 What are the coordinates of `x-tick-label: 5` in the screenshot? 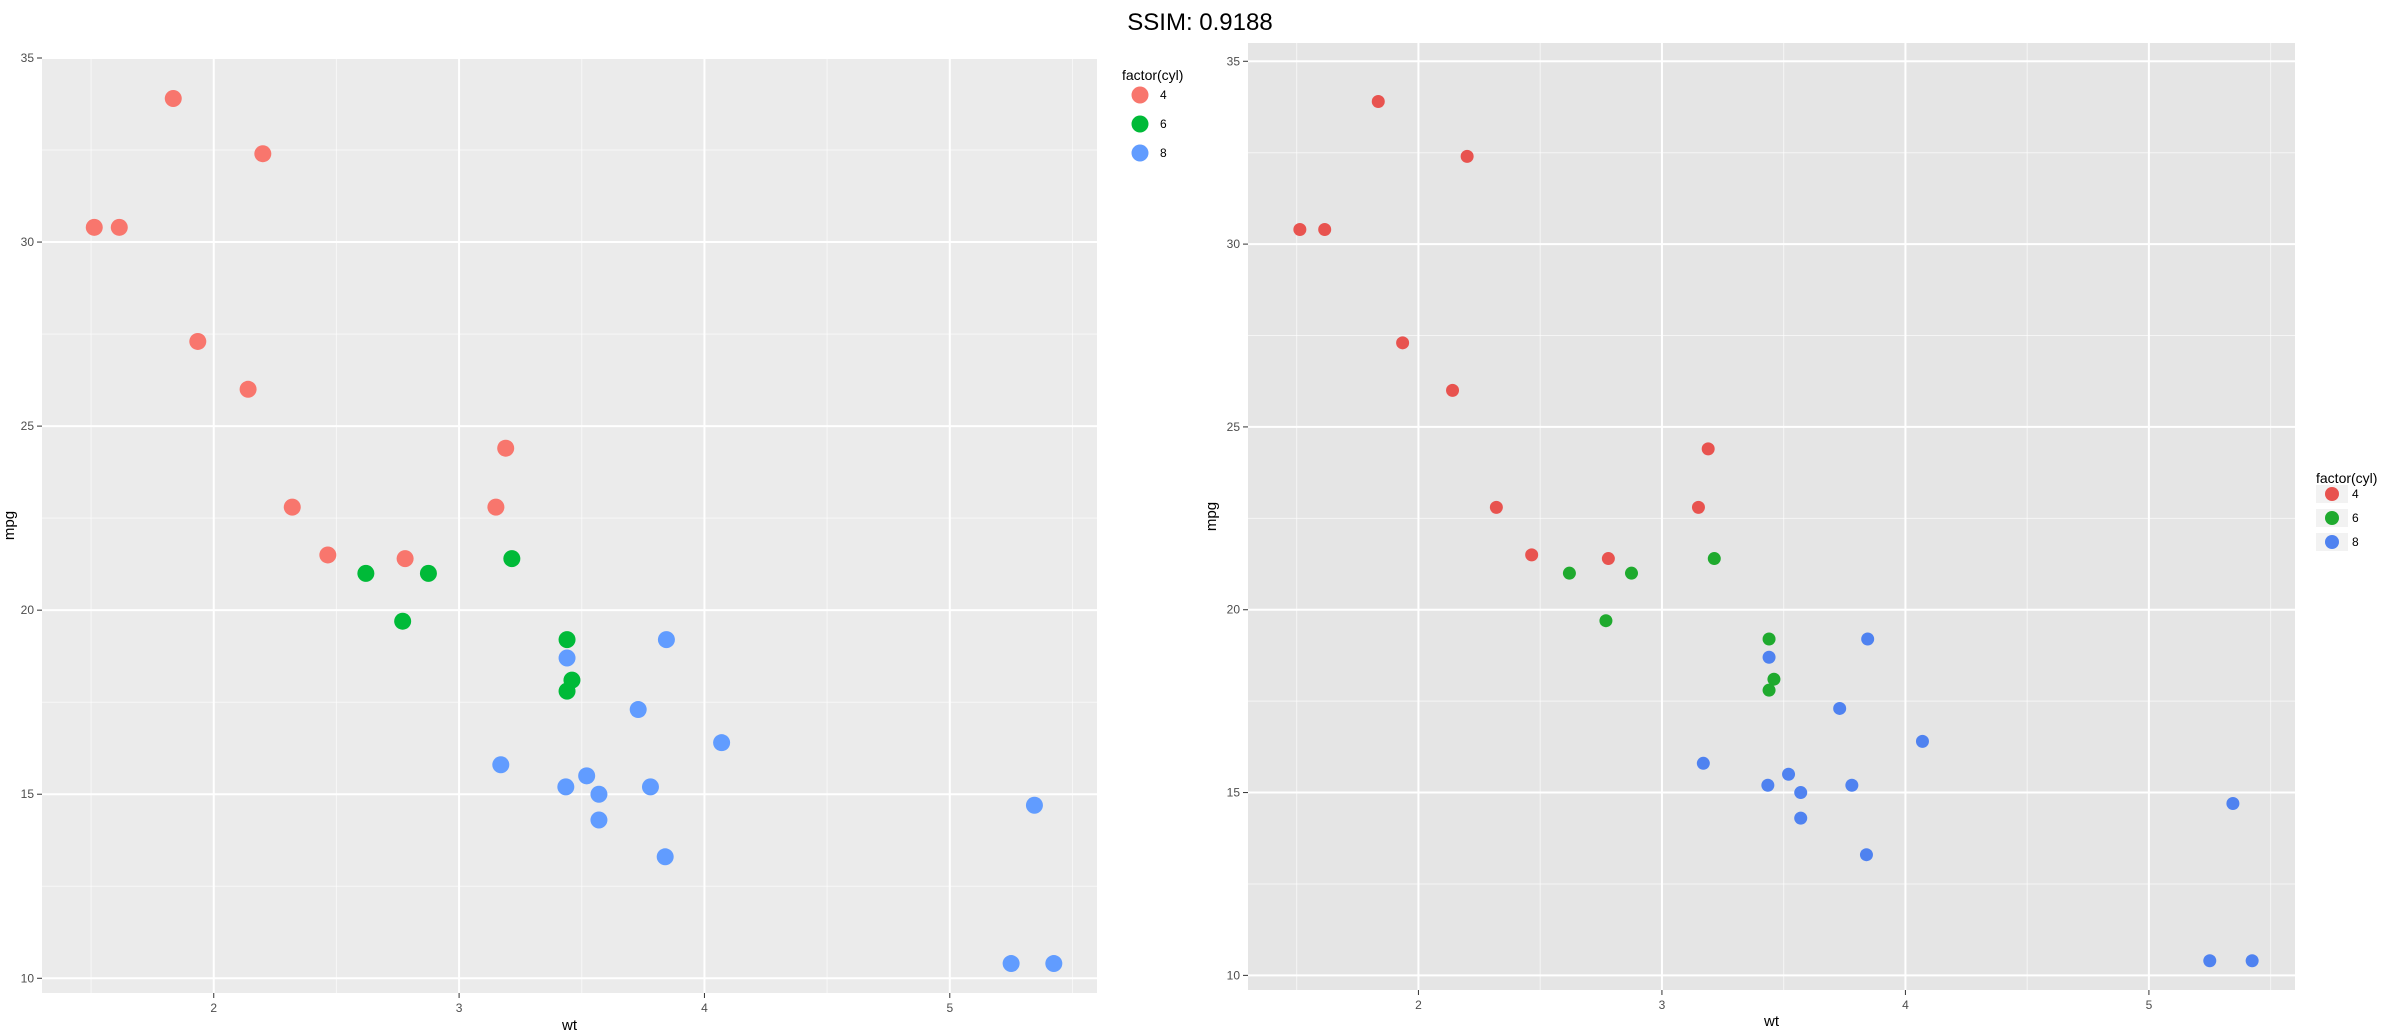 It's located at (2149, 1005).